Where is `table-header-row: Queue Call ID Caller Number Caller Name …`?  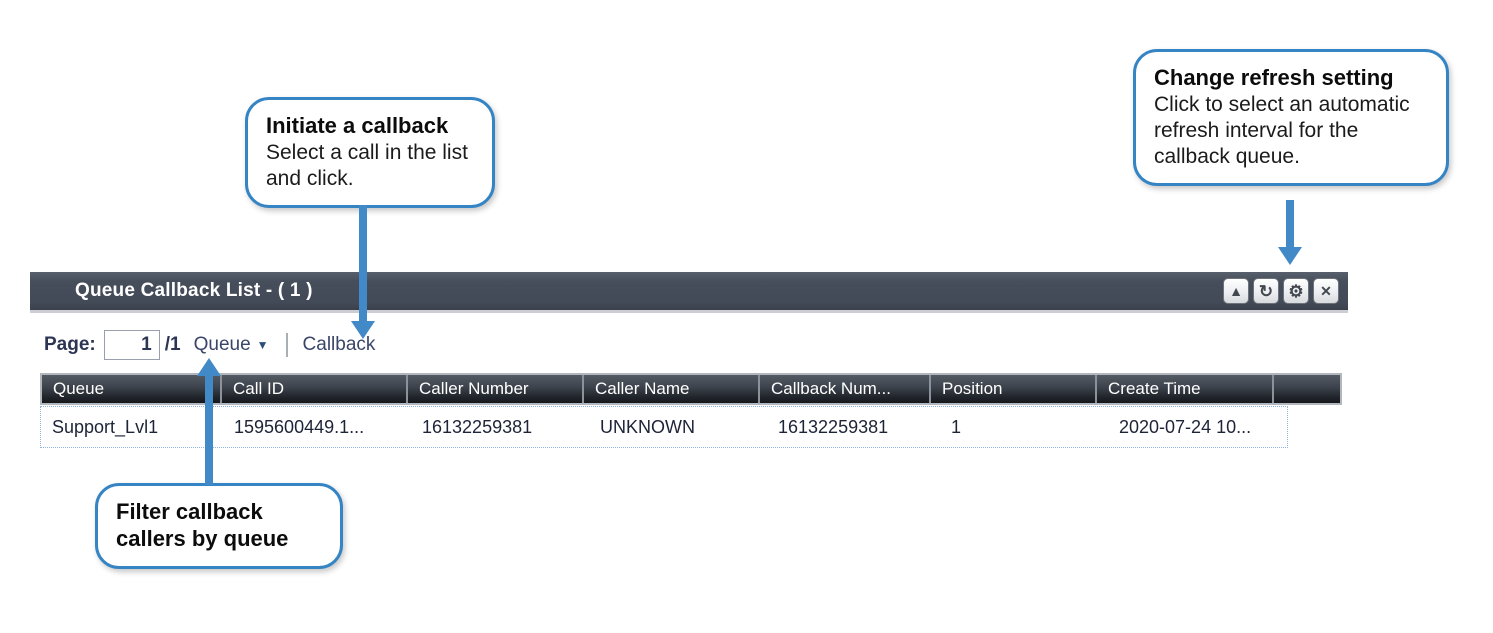
table-header-row: Queue Call ID Caller Number Caller Name … is located at coordinates (691, 389).